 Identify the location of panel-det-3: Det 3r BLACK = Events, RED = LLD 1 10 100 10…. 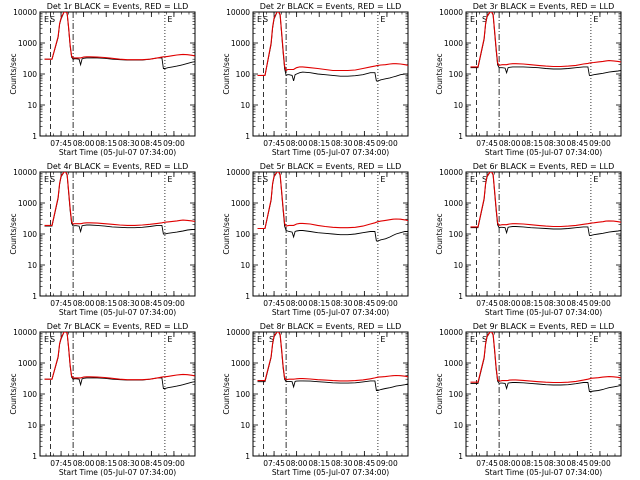
(528, 79).